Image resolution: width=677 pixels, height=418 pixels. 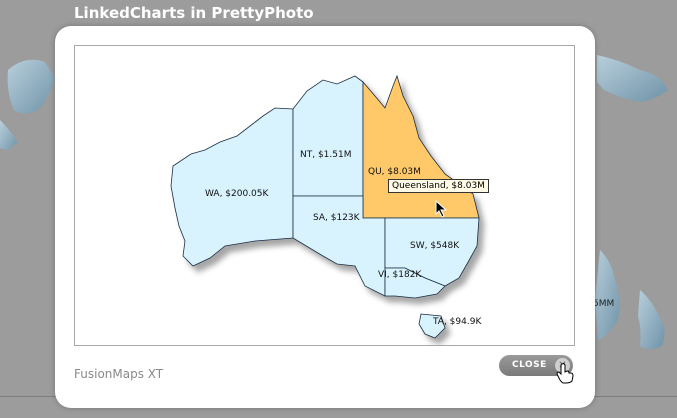 I want to click on state-QU, so click(x=421, y=146).